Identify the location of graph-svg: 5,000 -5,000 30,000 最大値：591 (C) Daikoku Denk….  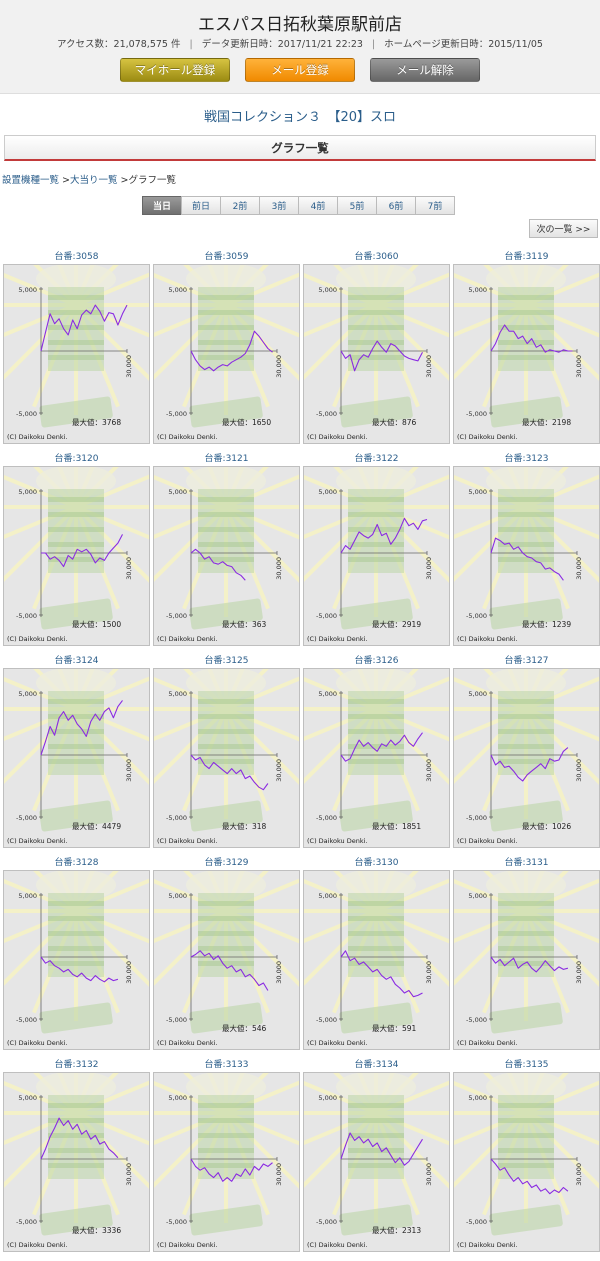
(376, 959).